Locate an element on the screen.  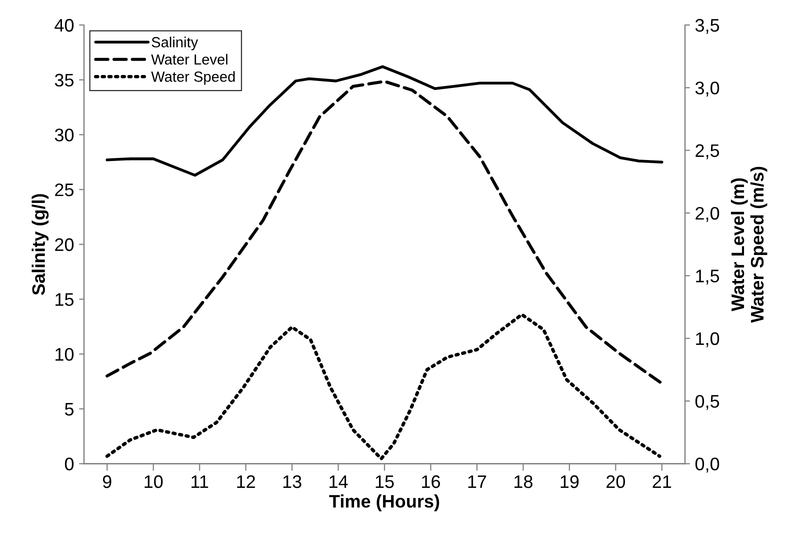
x-axis-title: Time (Hours) is located at coordinates (384, 503).